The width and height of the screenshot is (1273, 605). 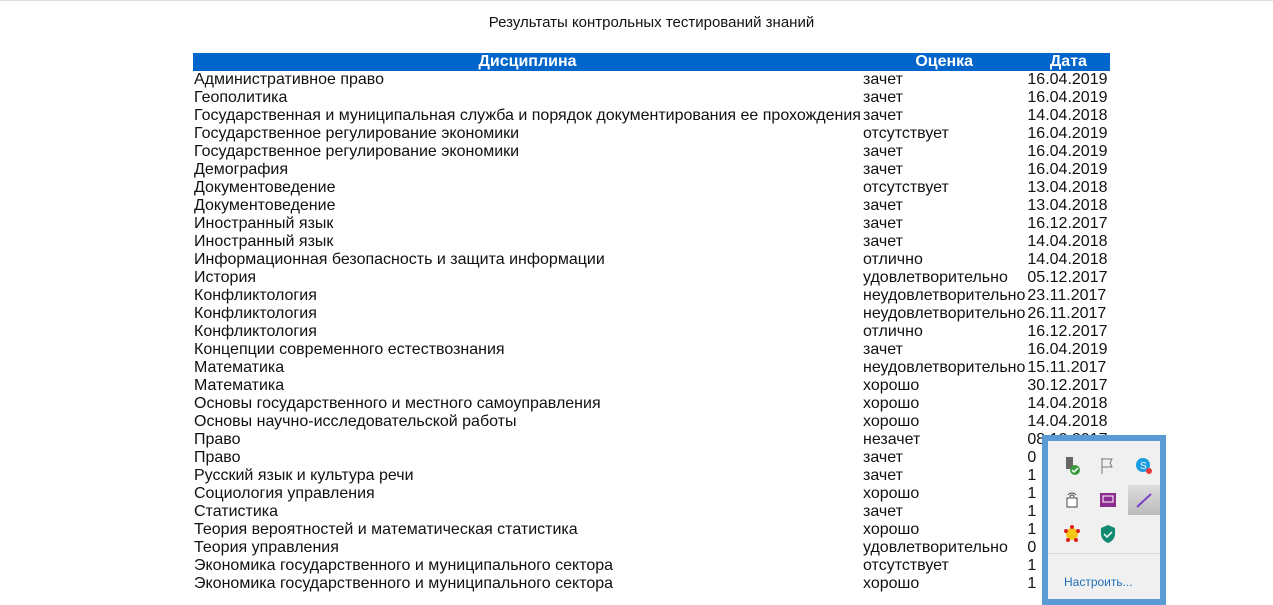 I want to click on discipline-cell: Документоведение, so click(x=265, y=187).